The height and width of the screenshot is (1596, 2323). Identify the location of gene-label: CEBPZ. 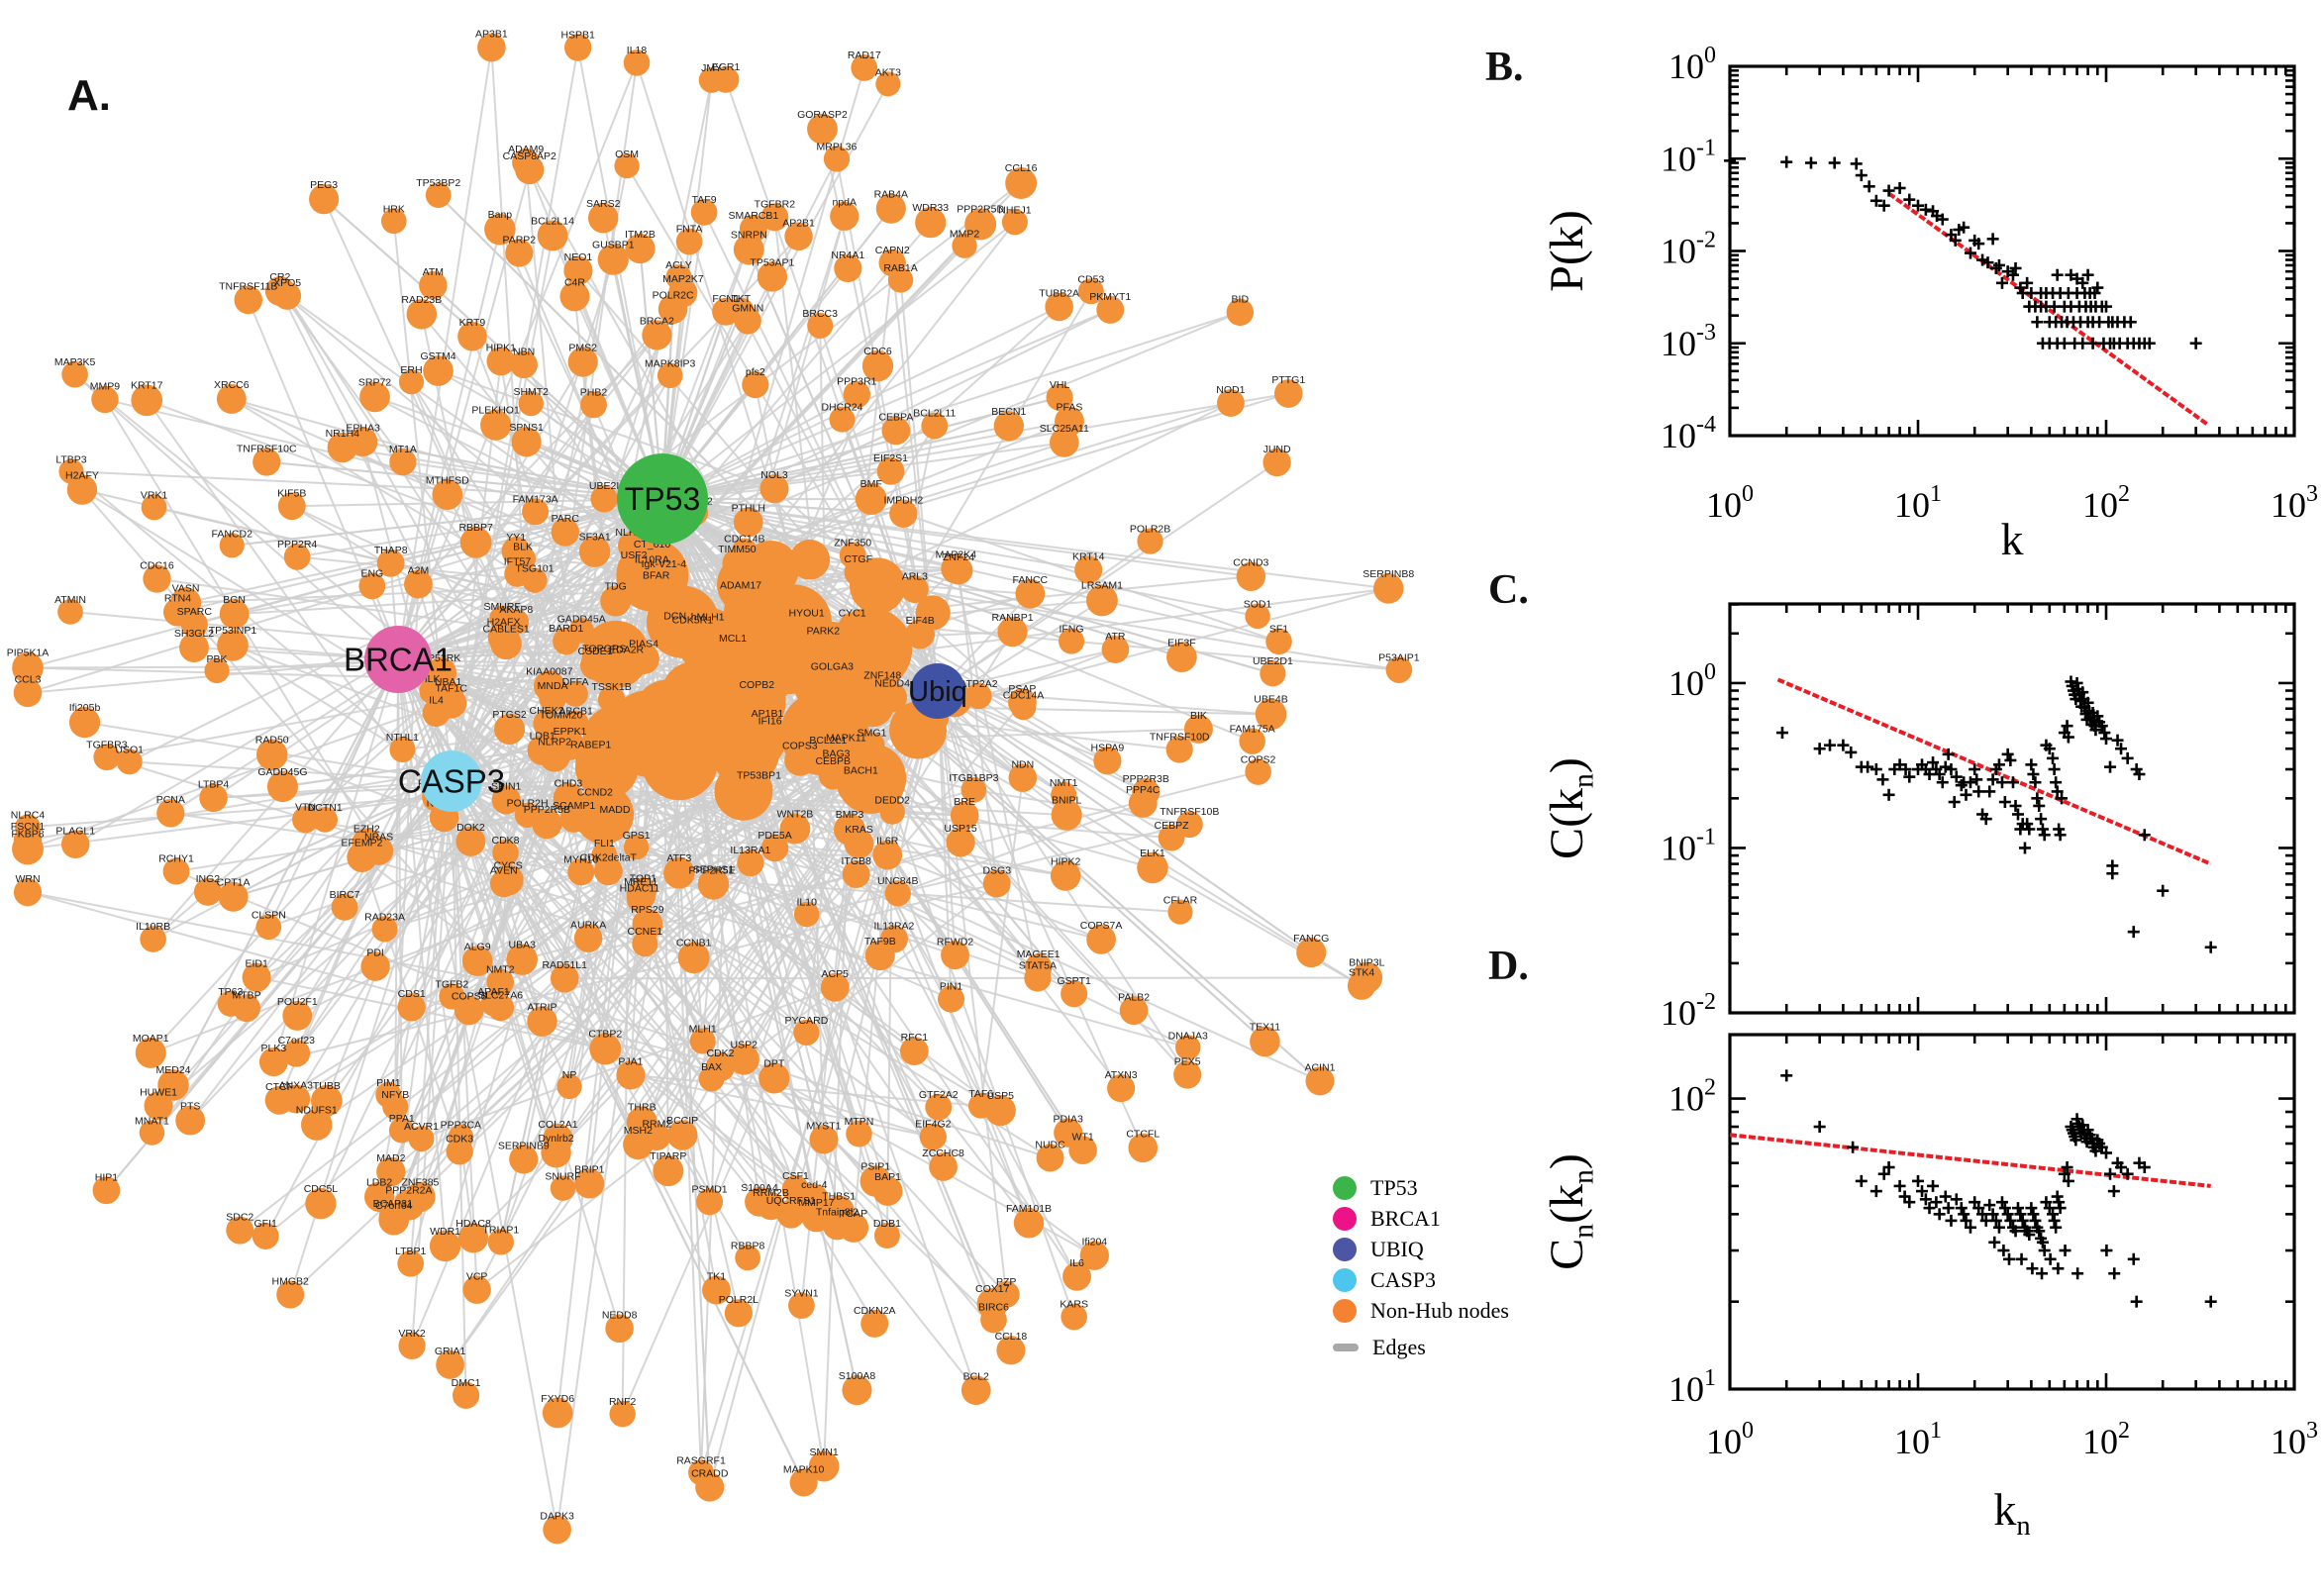
(1172, 826).